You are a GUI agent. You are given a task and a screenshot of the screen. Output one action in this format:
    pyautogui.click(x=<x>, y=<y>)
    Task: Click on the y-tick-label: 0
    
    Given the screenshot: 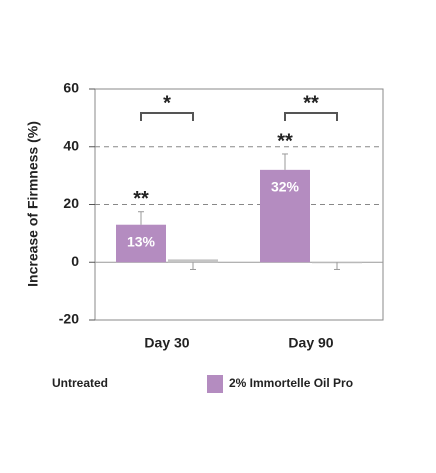 What is the action you would take?
    pyautogui.click(x=75, y=261)
    